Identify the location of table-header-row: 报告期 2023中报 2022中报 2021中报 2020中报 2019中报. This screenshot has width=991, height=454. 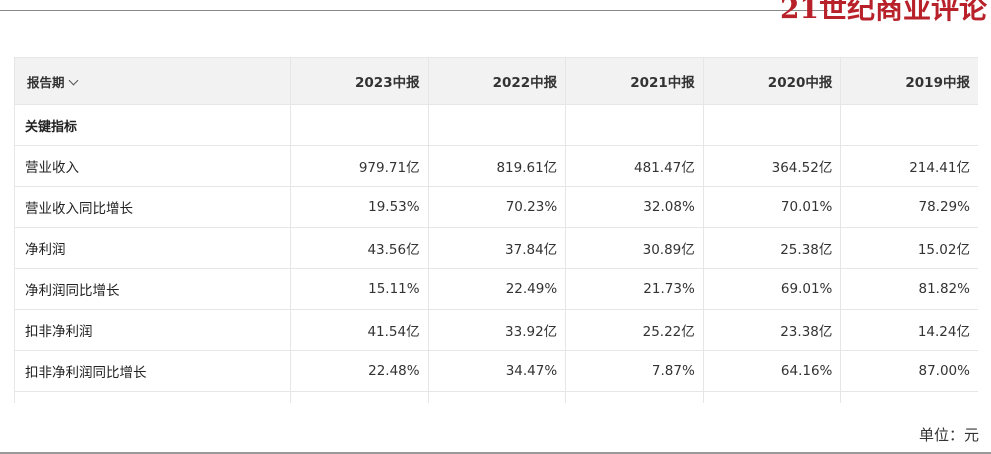
(496, 81).